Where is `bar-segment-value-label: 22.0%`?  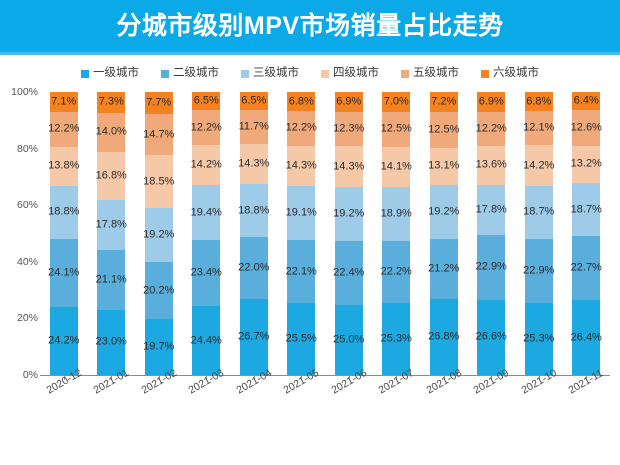
bar-segment-value-label: 22.0% is located at coordinates (254, 267).